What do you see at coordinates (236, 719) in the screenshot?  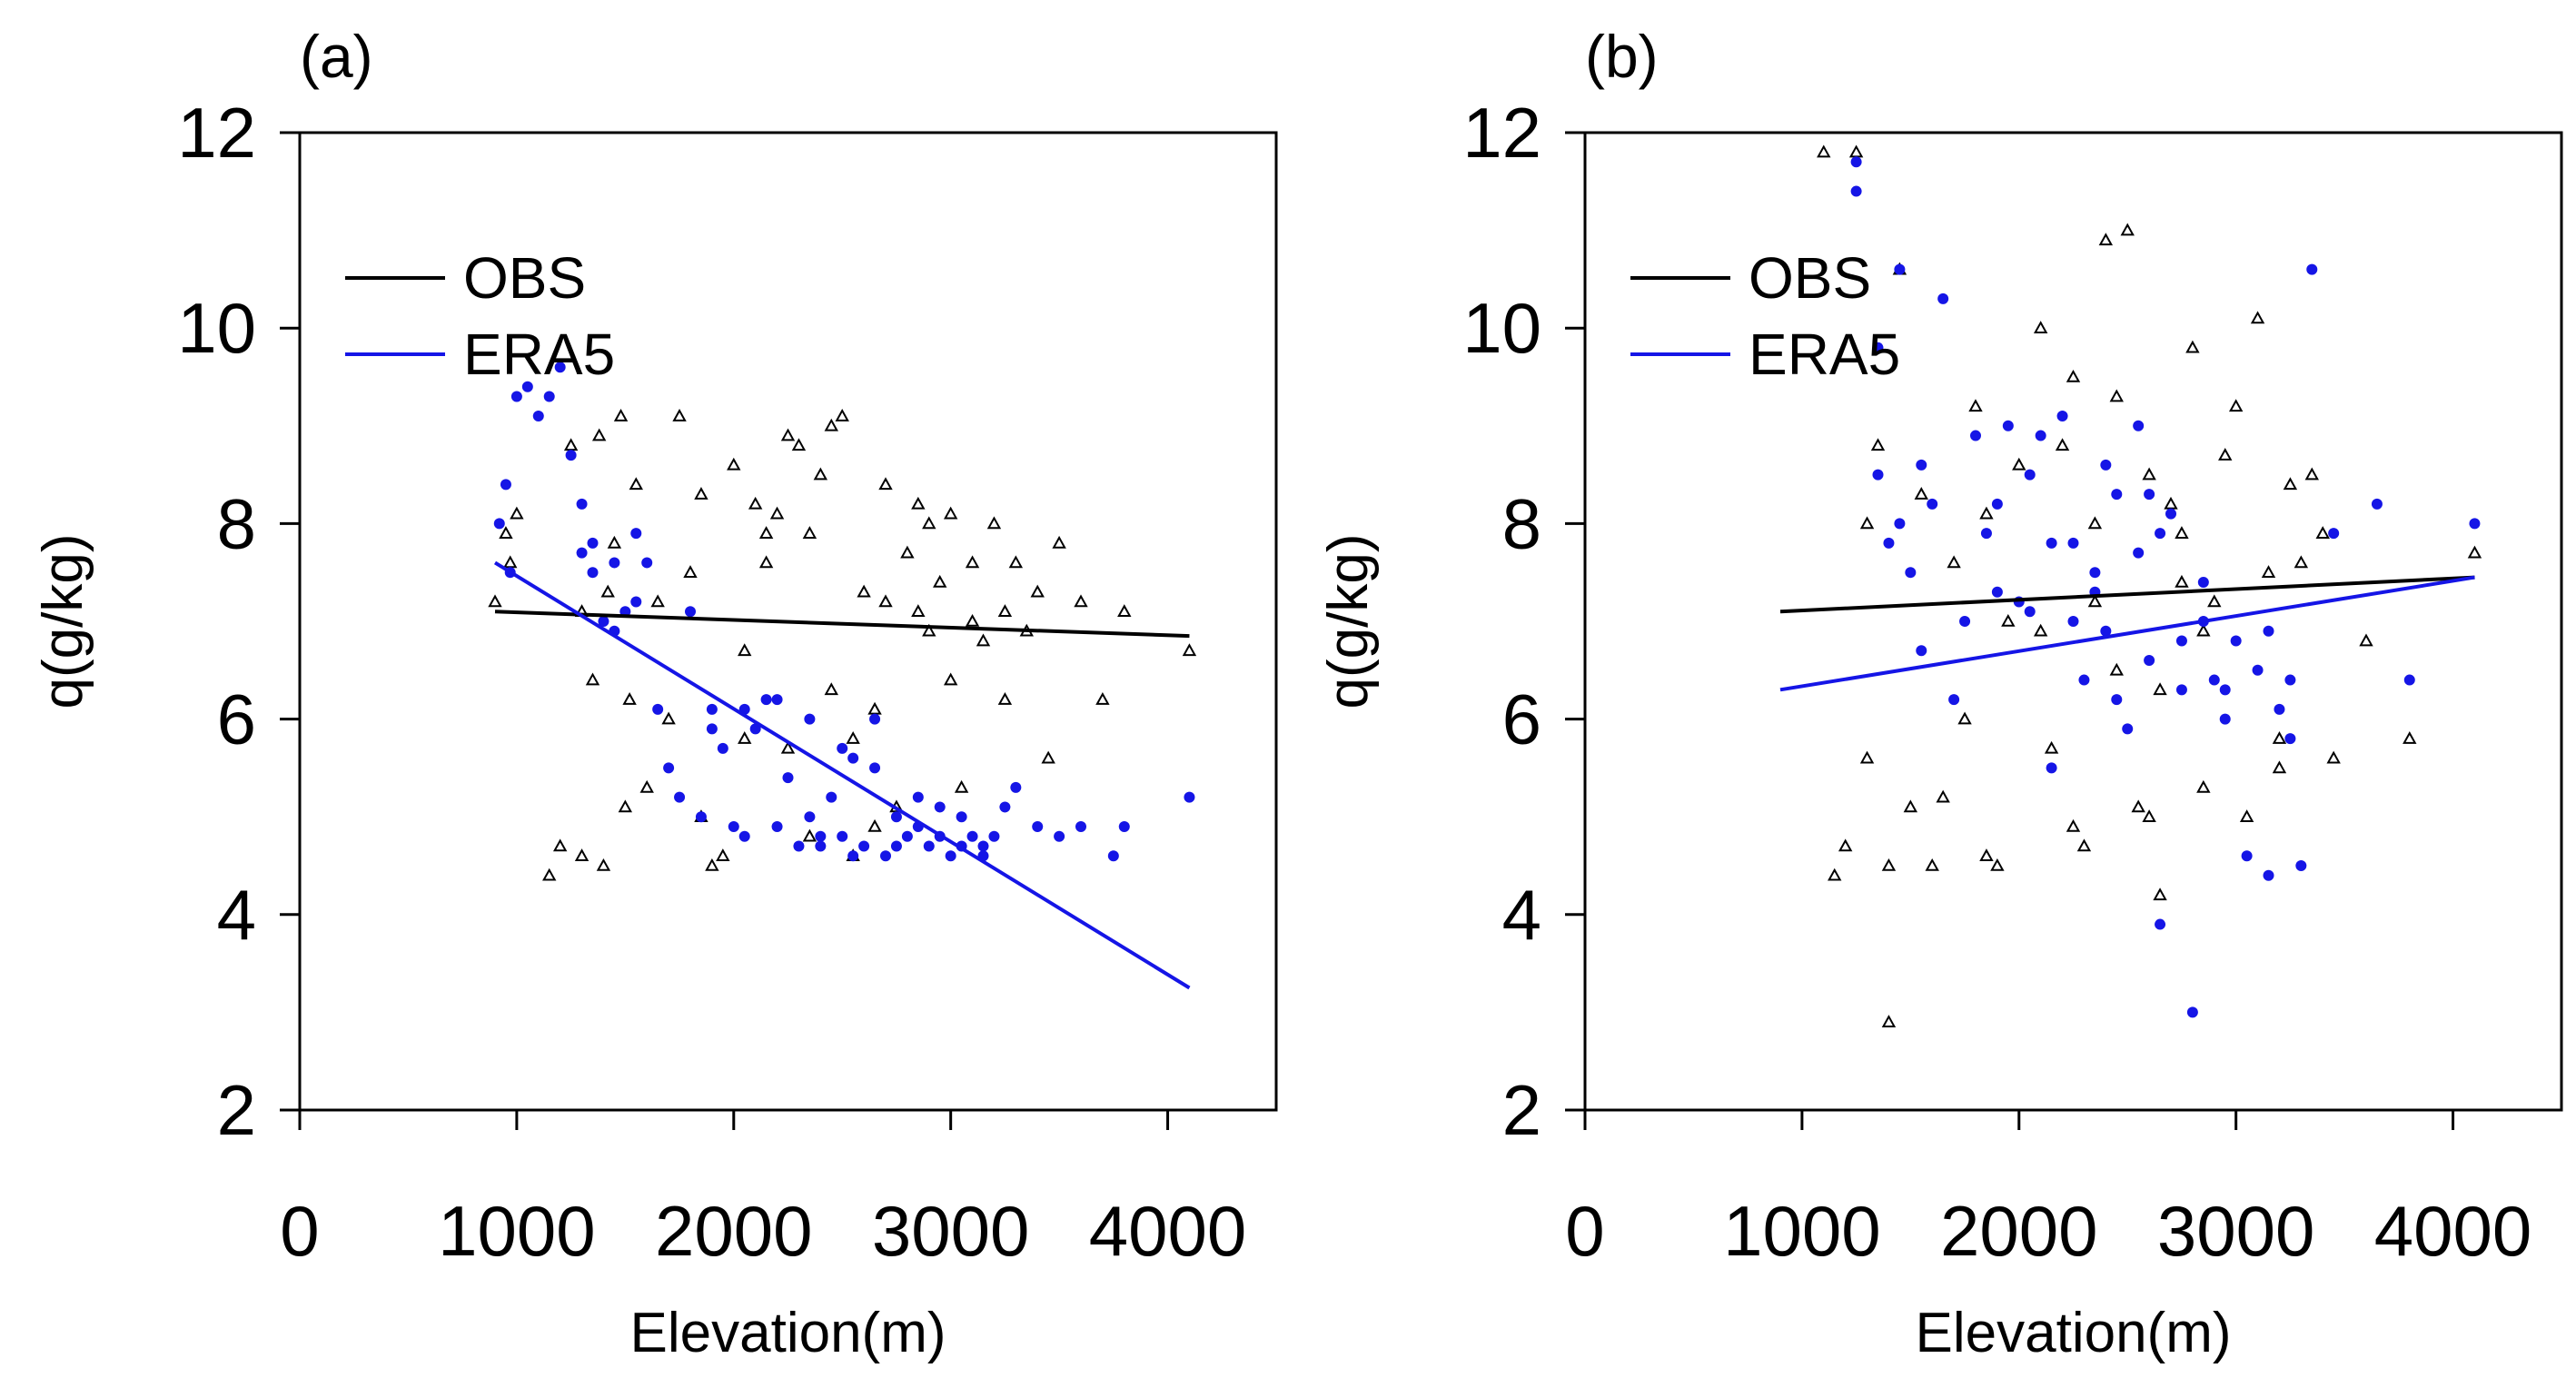 I see `y-tick-label: 6` at bounding box center [236, 719].